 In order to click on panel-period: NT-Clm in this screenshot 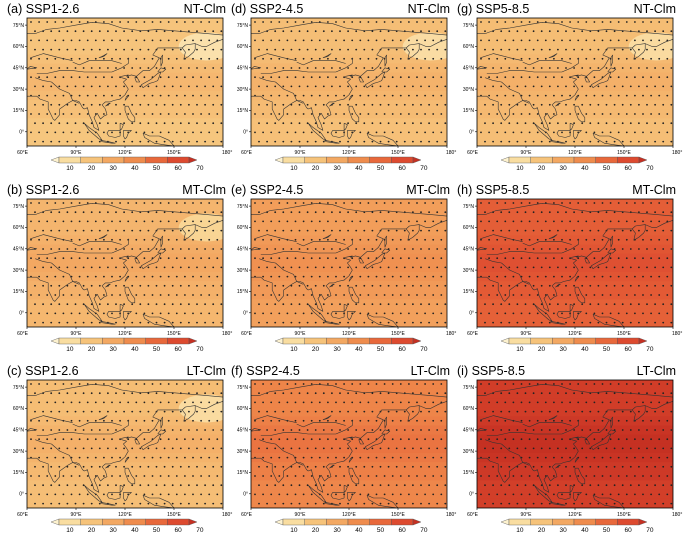, I will do `click(654, 9)`.